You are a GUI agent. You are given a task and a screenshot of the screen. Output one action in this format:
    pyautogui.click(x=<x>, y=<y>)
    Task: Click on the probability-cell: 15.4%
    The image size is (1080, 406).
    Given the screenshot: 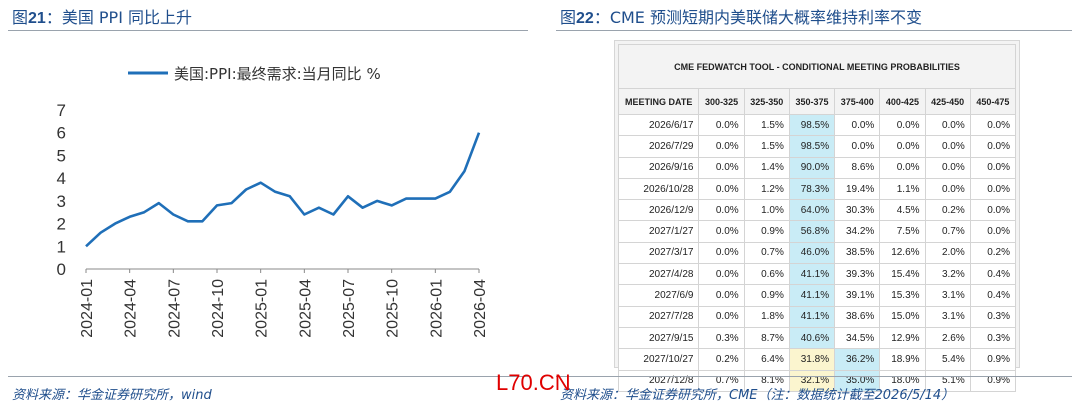 What is the action you would take?
    pyautogui.click(x=902, y=274)
    